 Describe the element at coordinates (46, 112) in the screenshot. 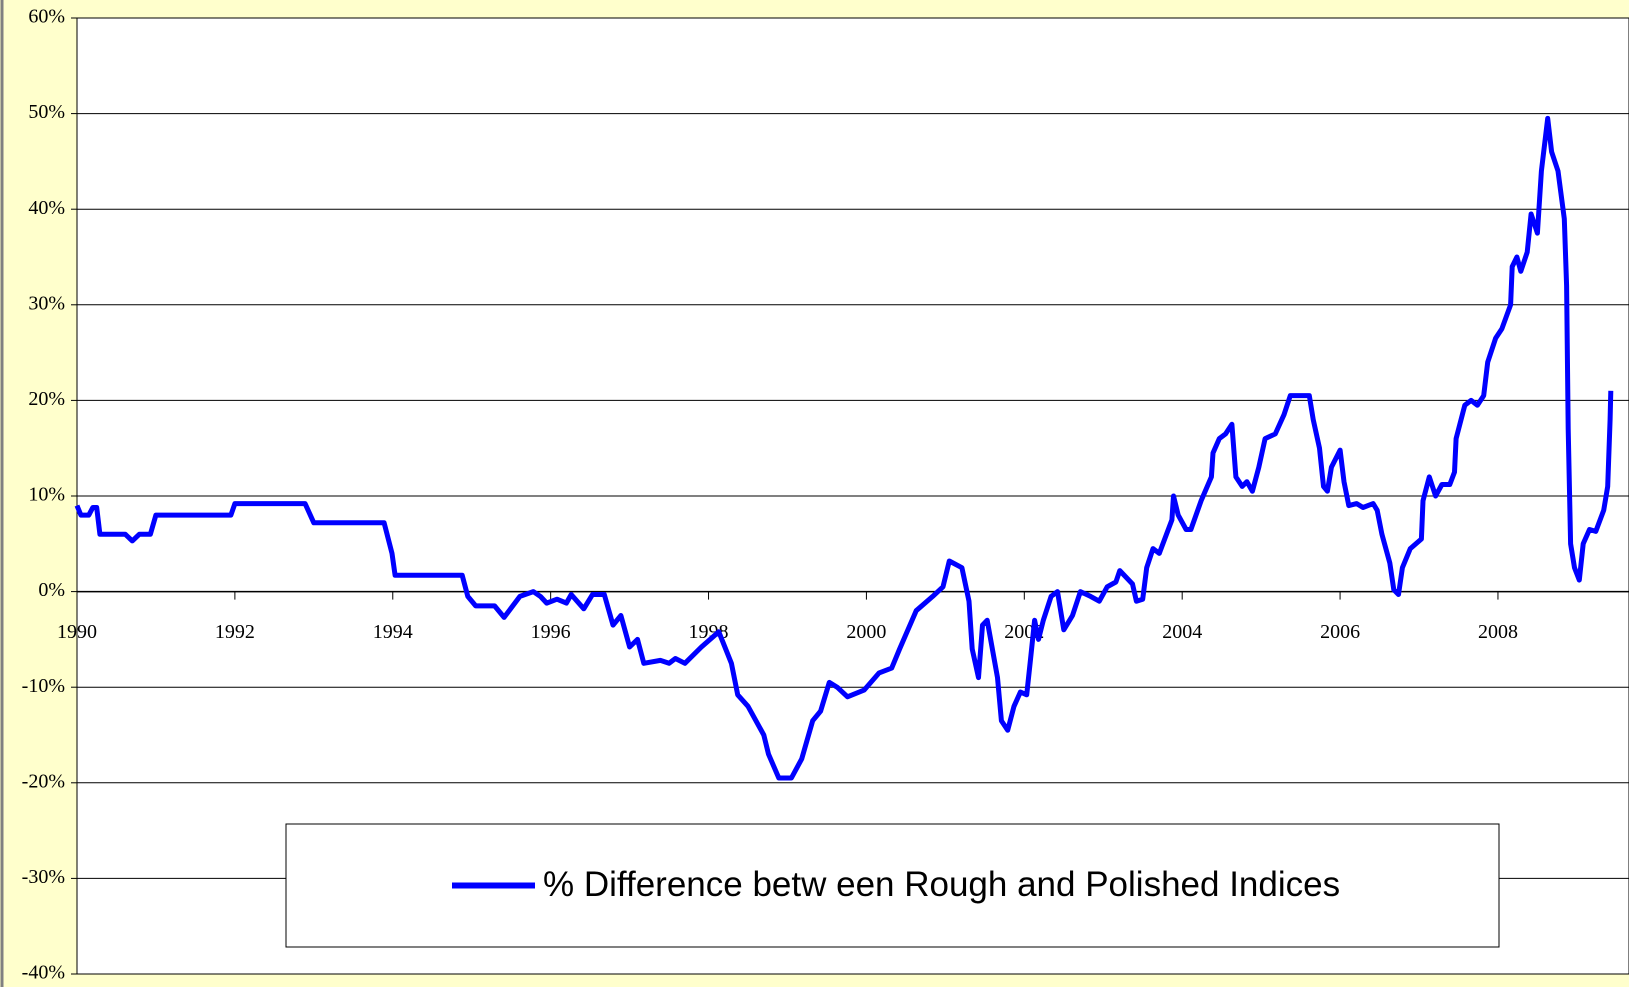

I see `y-tick-label: 50%` at that location.